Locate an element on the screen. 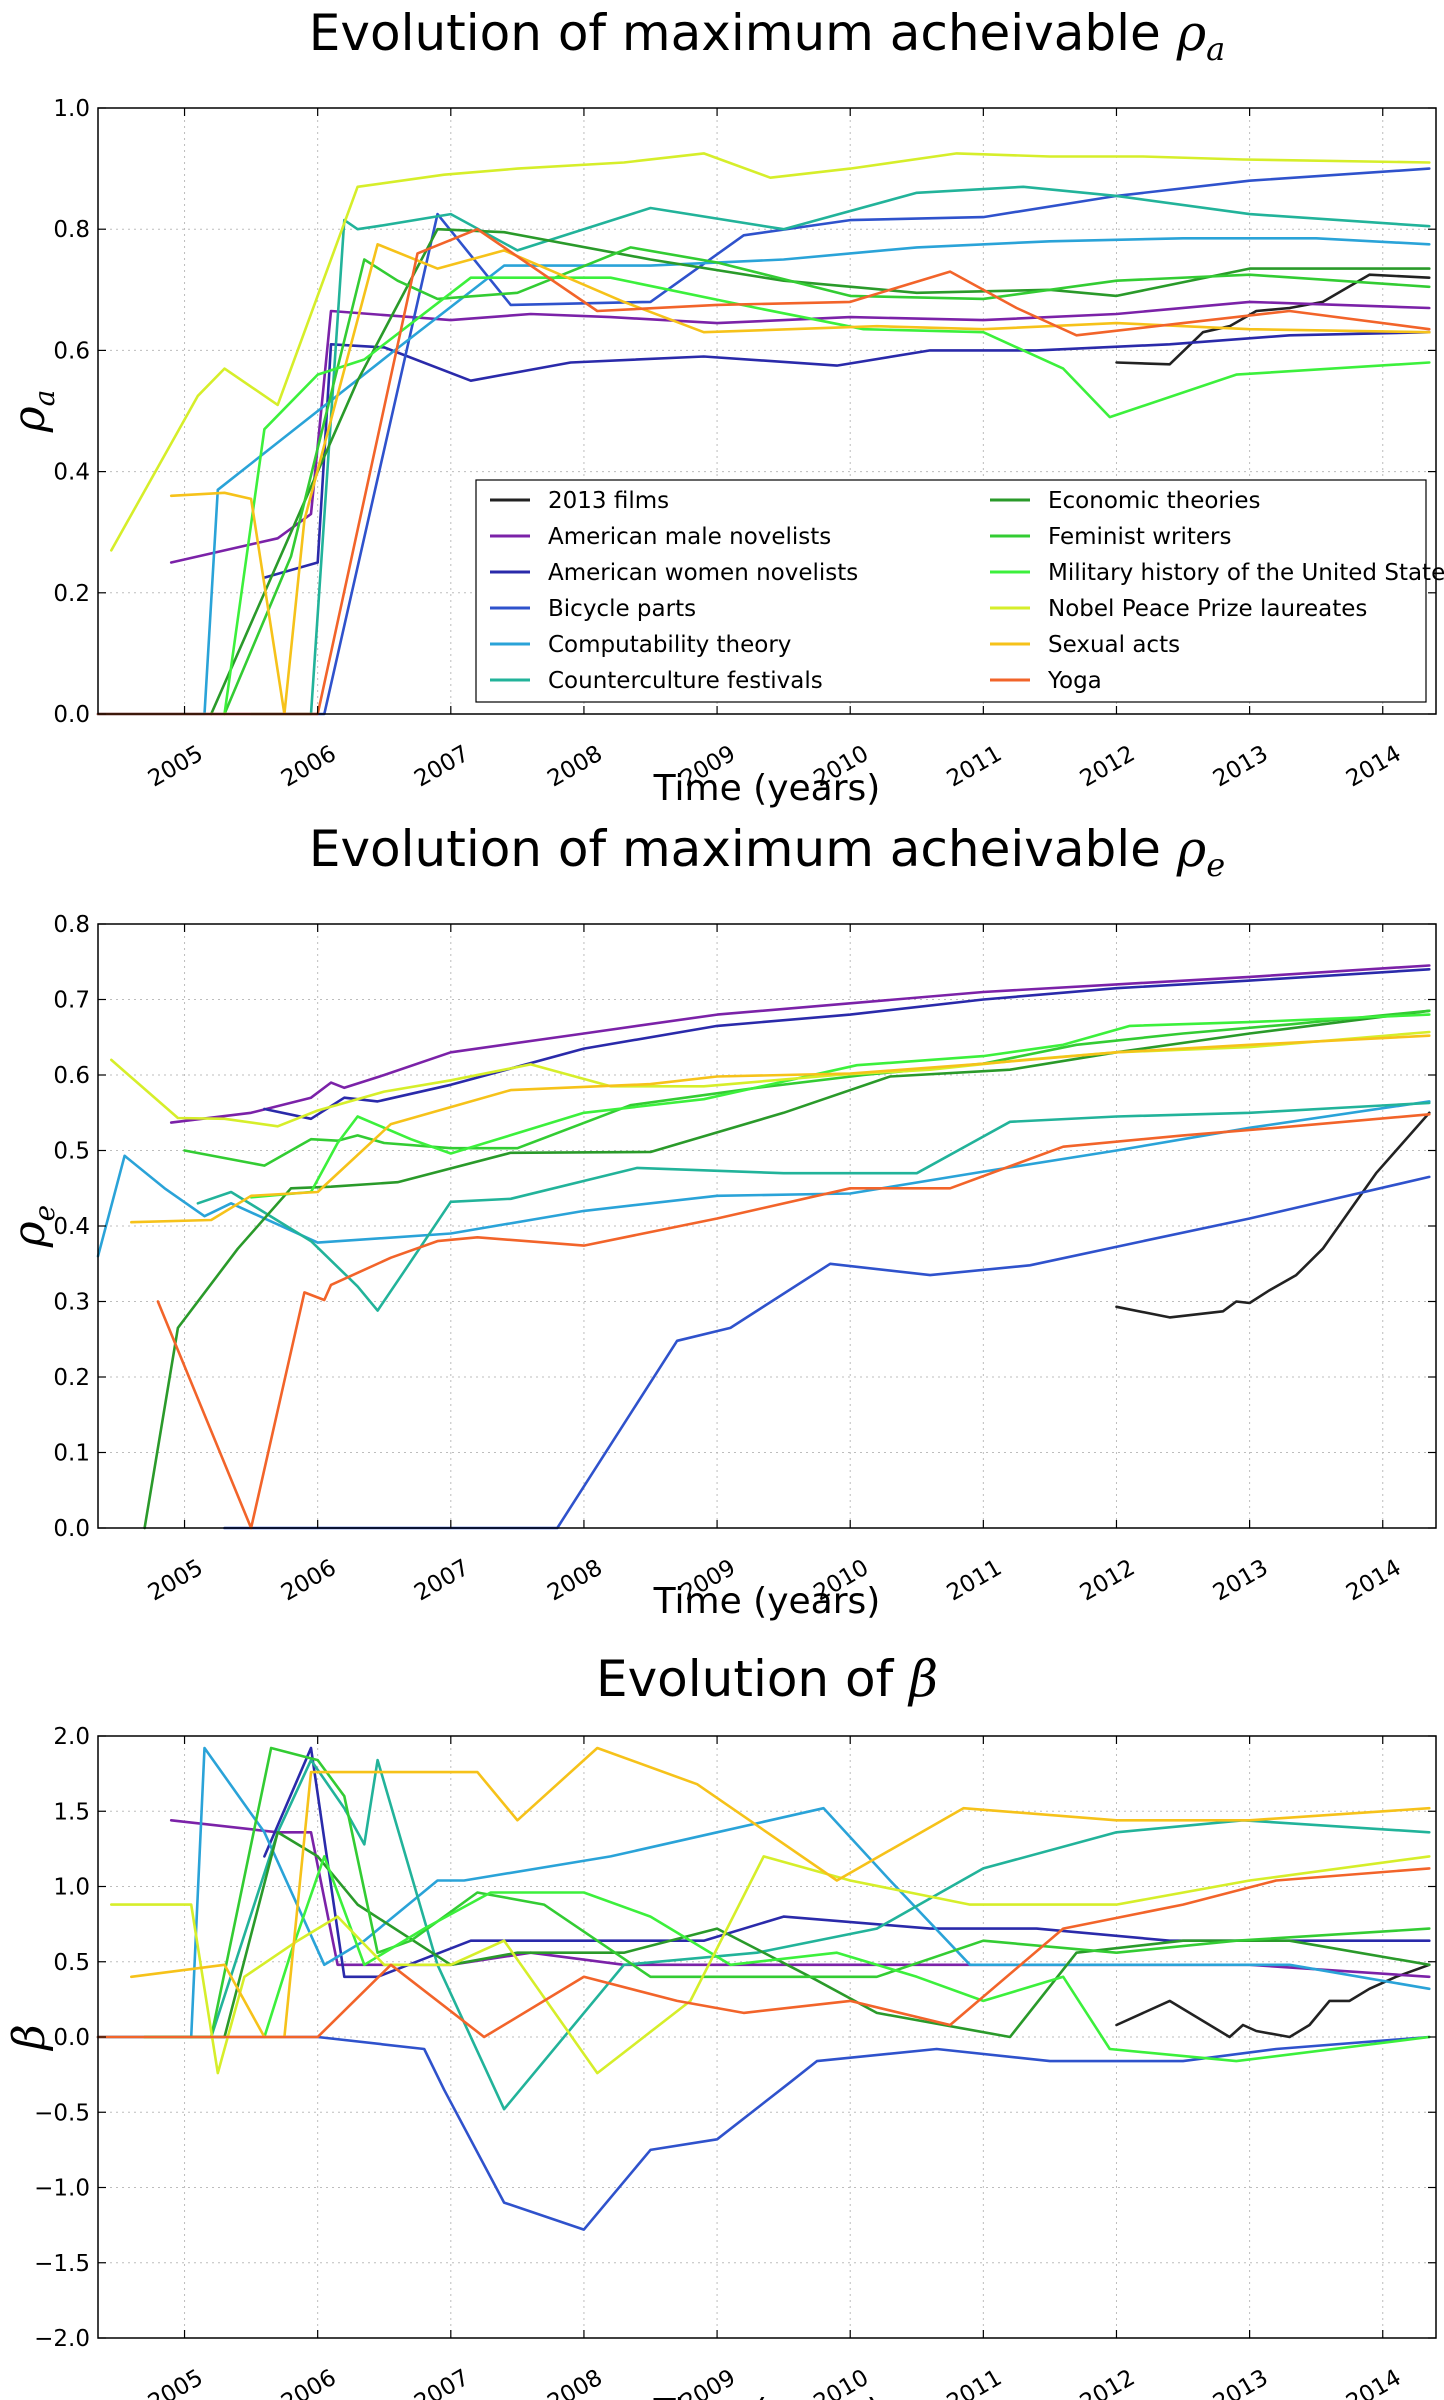 This screenshot has height=2400, width=1444. legend-label: Yoga is located at coordinates (1074, 681).